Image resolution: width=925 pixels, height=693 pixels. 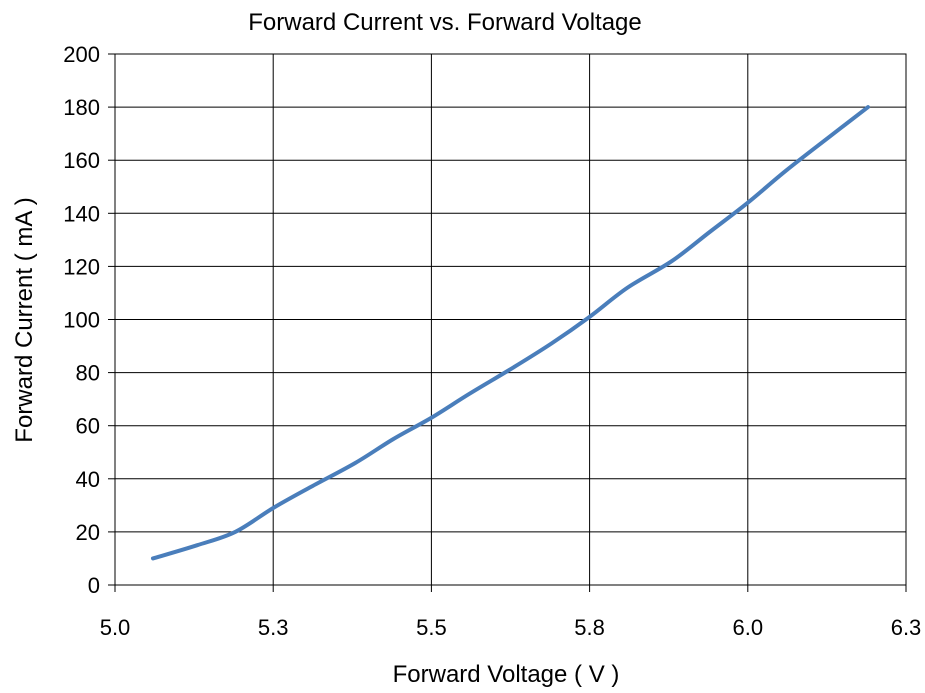 What do you see at coordinates (81, 213) in the screenshot?
I see `y-tick-label: 140` at bounding box center [81, 213].